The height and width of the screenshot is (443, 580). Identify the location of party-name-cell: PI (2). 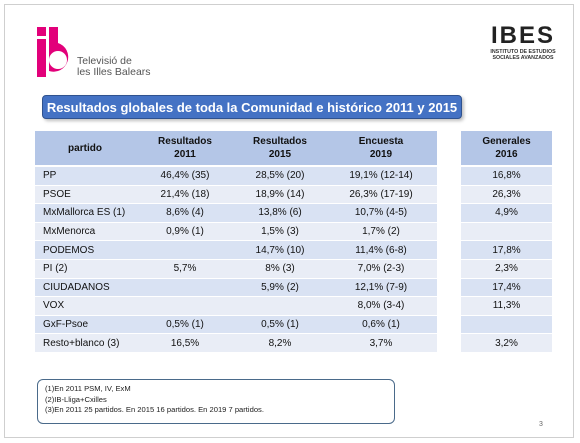
(85, 269).